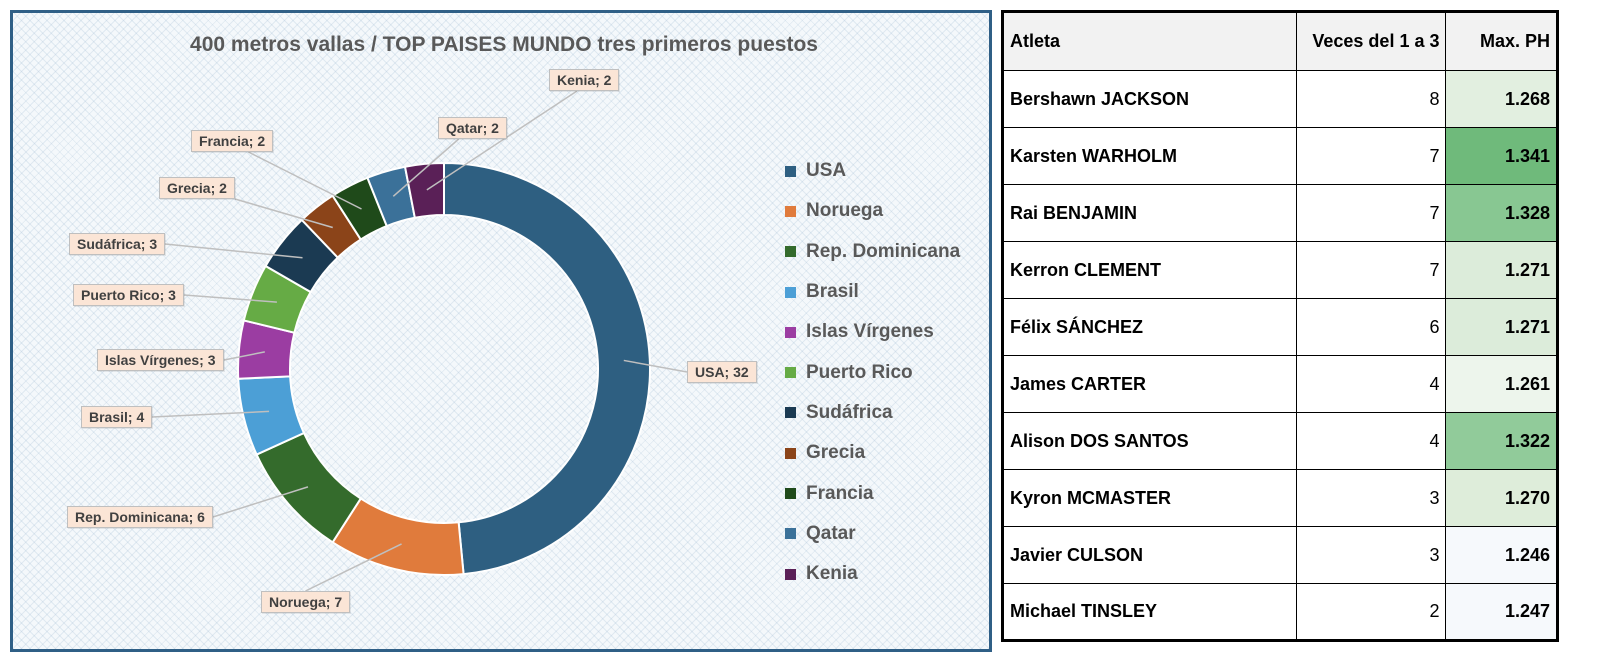  I want to click on max-ph: 1.271, so click(1501, 327).